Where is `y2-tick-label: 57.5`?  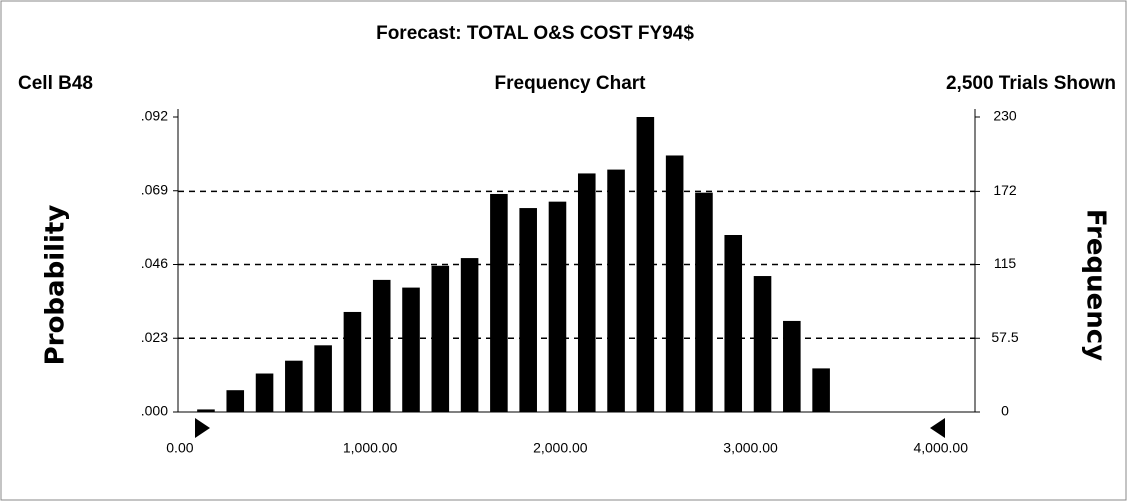
y2-tick-label: 57.5 is located at coordinates (1004, 337).